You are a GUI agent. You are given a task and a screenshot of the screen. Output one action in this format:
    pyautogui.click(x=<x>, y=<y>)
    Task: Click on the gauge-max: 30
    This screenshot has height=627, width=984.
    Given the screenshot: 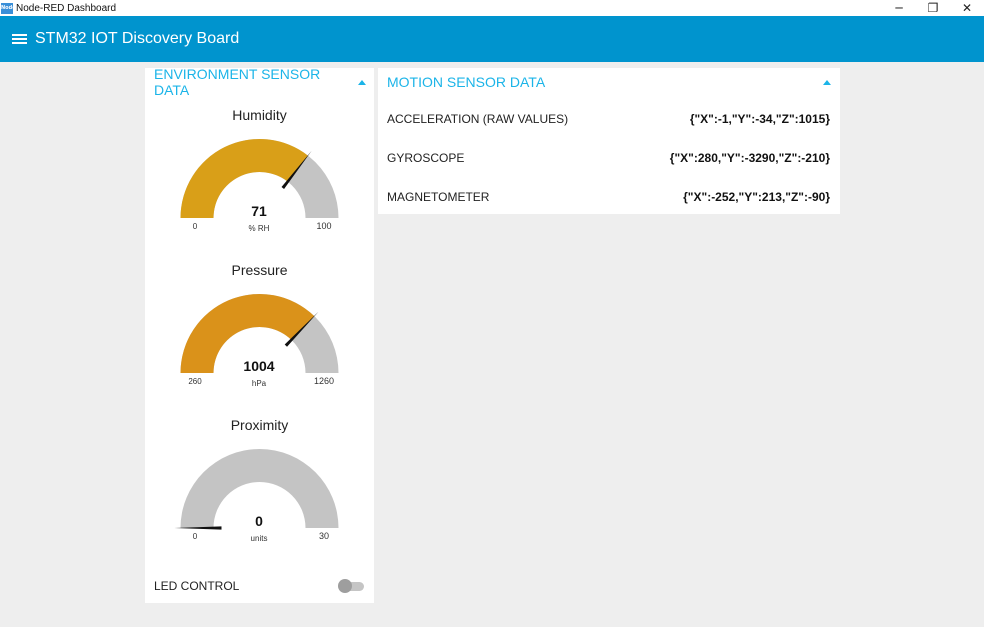 What is the action you would take?
    pyautogui.click(x=324, y=536)
    